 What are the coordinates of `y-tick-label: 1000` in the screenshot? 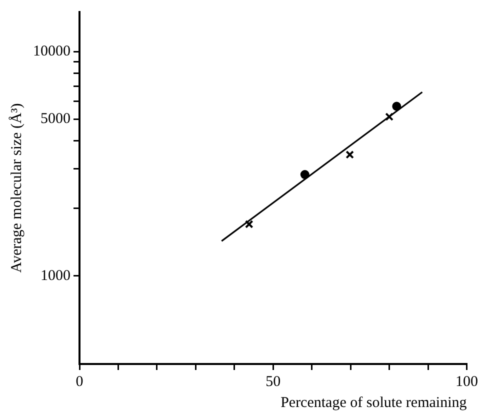 It's located at (55, 276).